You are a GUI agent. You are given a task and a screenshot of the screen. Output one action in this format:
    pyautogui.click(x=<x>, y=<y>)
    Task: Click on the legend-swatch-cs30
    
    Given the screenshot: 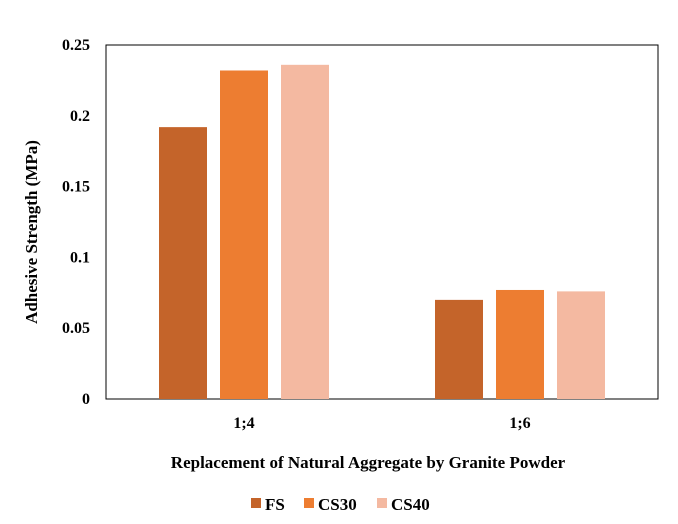 What is the action you would take?
    pyautogui.click(x=309, y=503)
    